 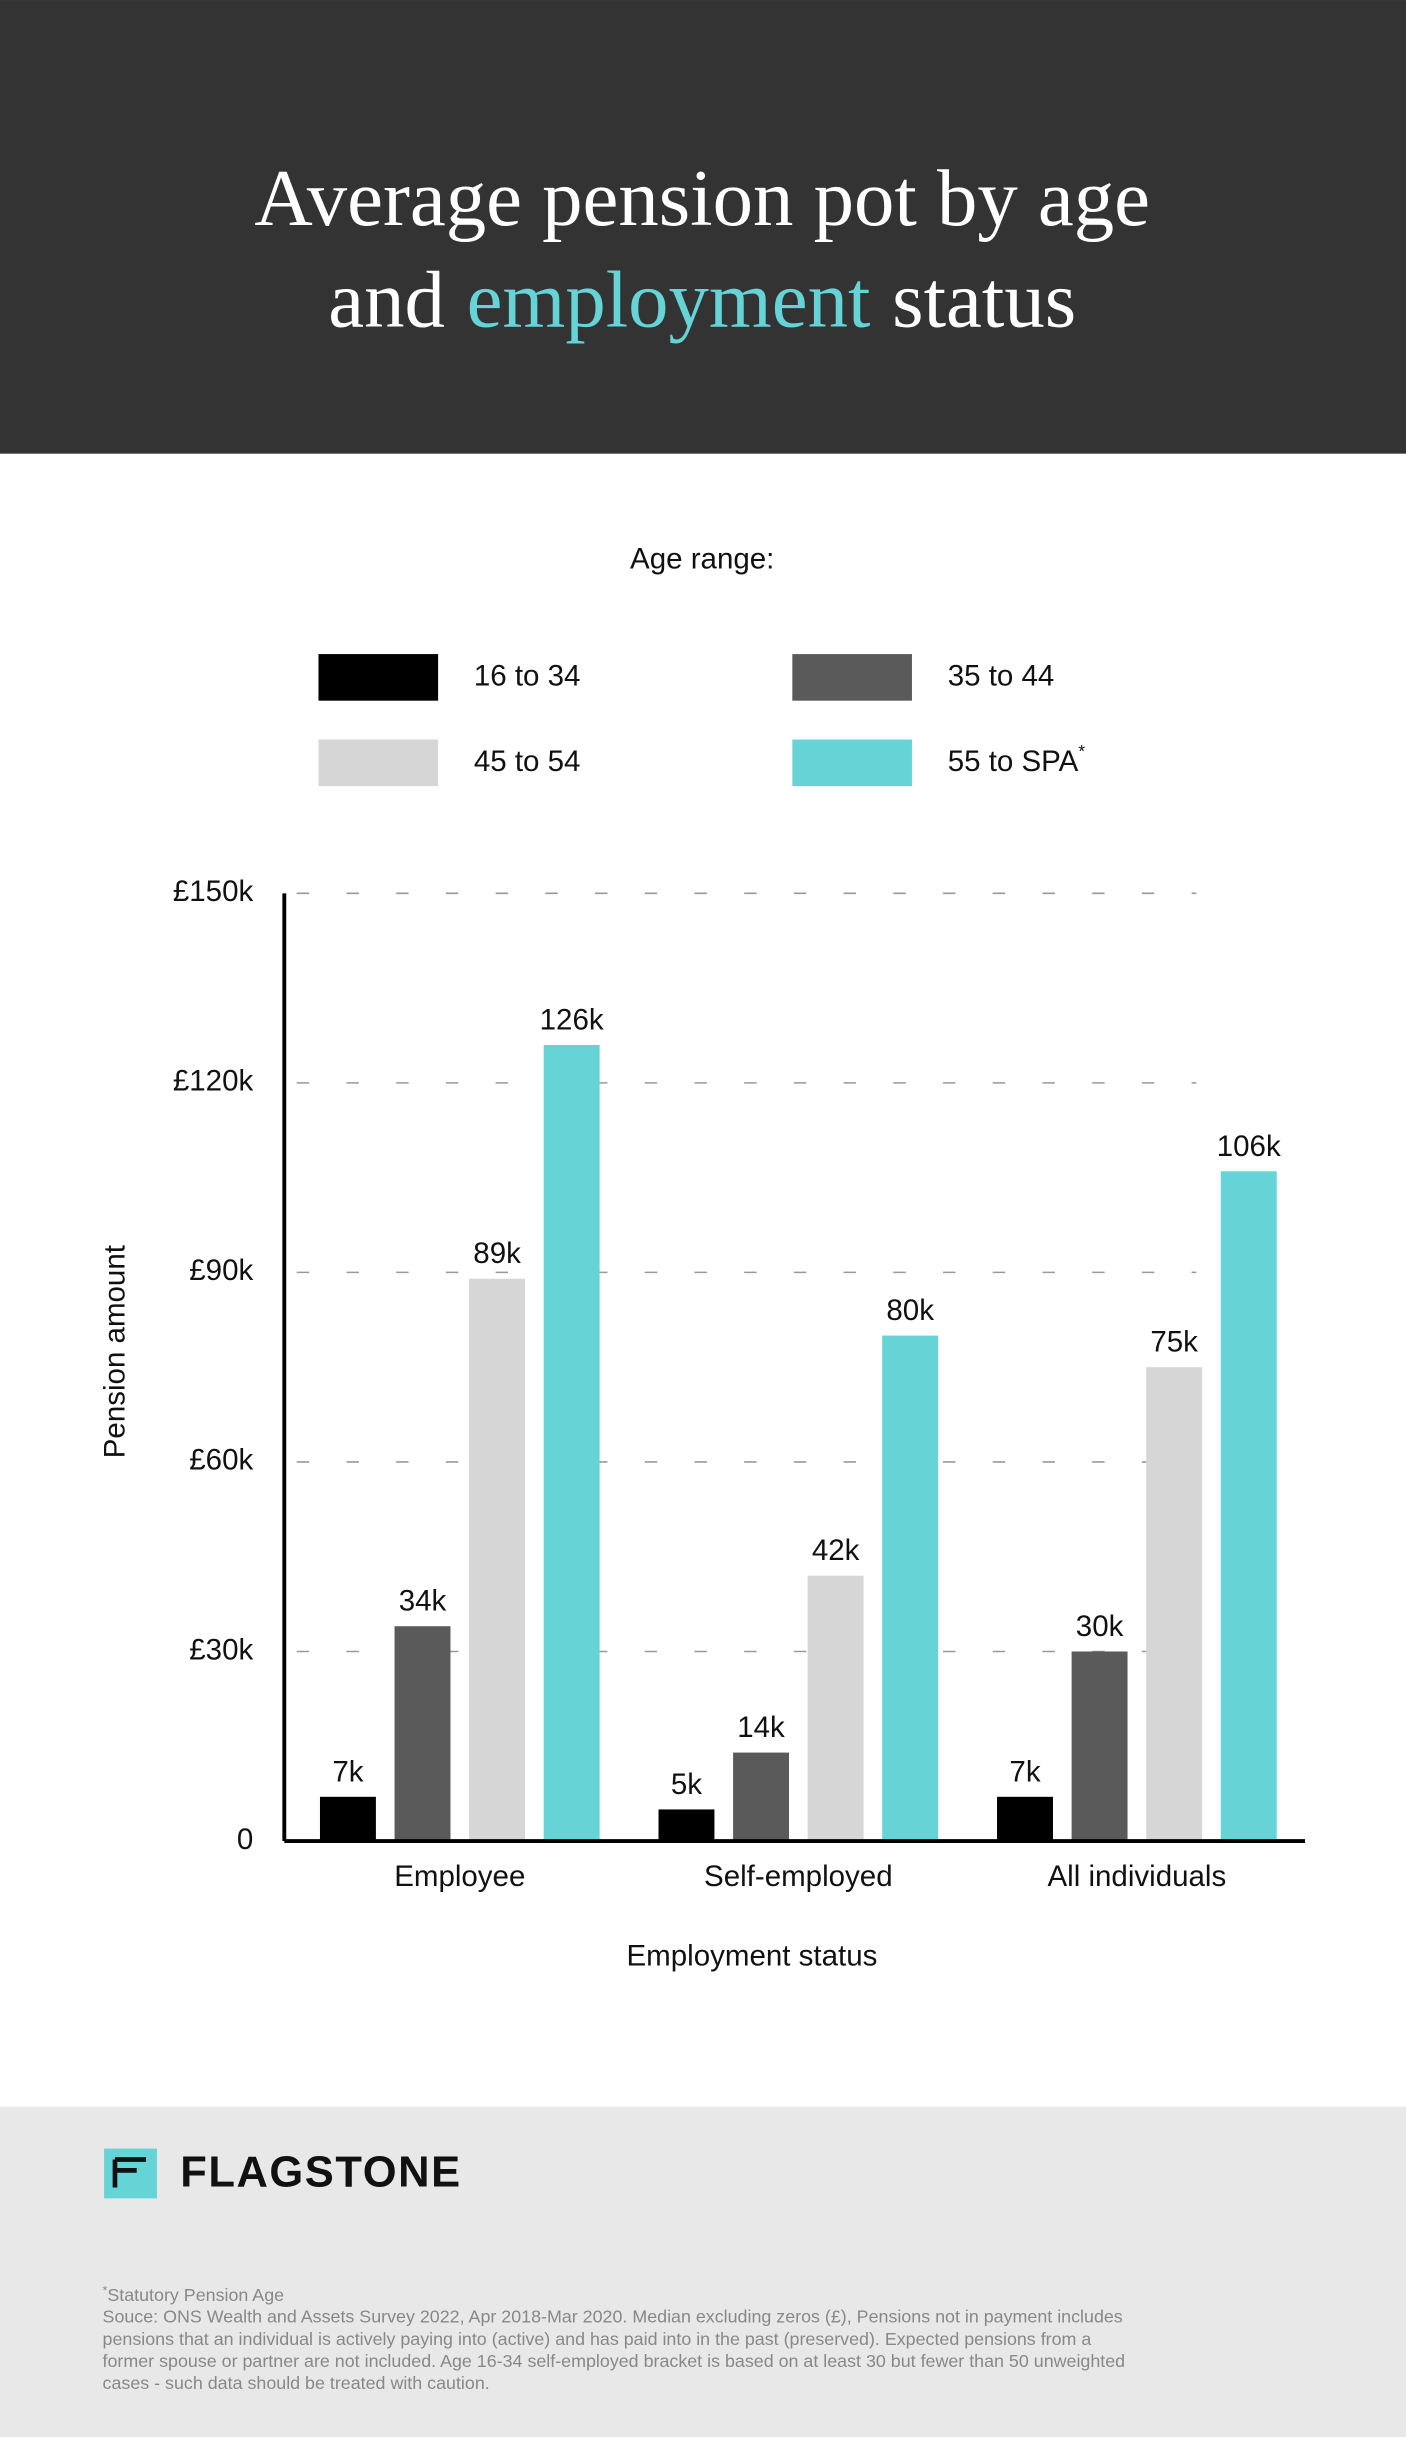 What do you see at coordinates (423, 1601) in the screenshot?
I see `value-label: 34k` at bounding box center [423, 1601].